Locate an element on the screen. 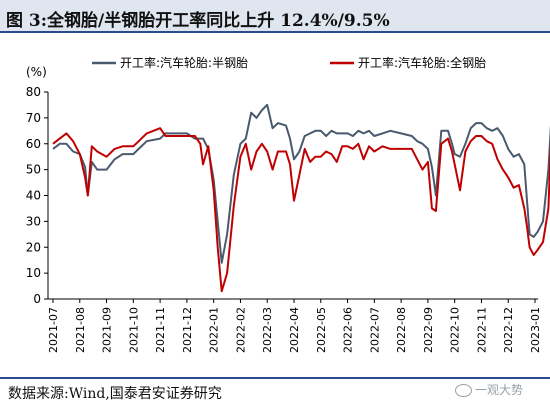 This screenshot has width=550, height=416. x-tick-label: 2022-04 is located at coordinates (294, 330).